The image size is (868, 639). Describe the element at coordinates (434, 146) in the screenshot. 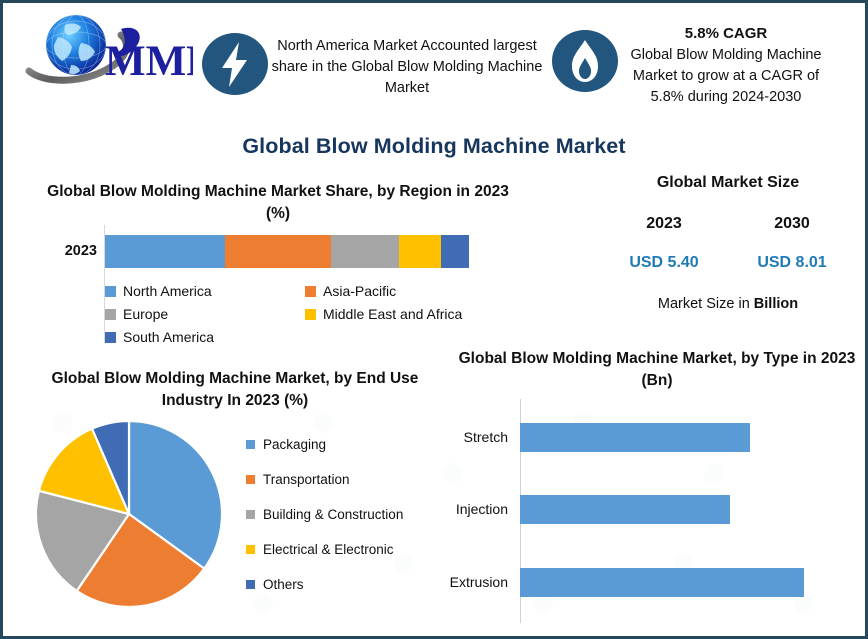

I see `page-title: Global Blow Molding Machine Market` at that location.